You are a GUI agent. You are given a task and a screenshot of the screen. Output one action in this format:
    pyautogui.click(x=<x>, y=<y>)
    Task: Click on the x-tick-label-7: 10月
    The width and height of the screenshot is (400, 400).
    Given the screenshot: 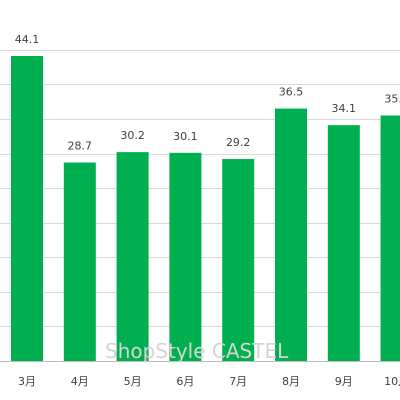 What is the action you would take?
    pyautogui.click(x=392, y=381)
    